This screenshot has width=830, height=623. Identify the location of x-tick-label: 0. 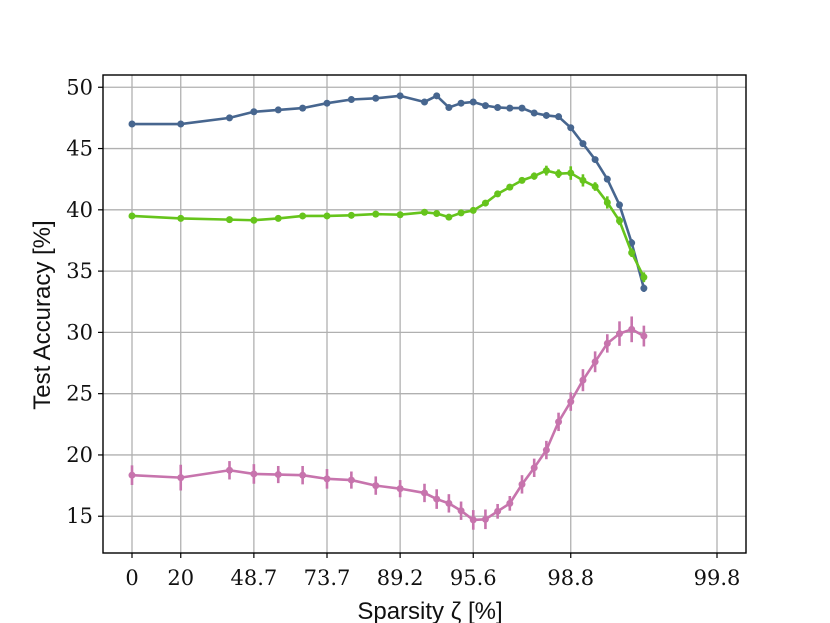
(131, 578).